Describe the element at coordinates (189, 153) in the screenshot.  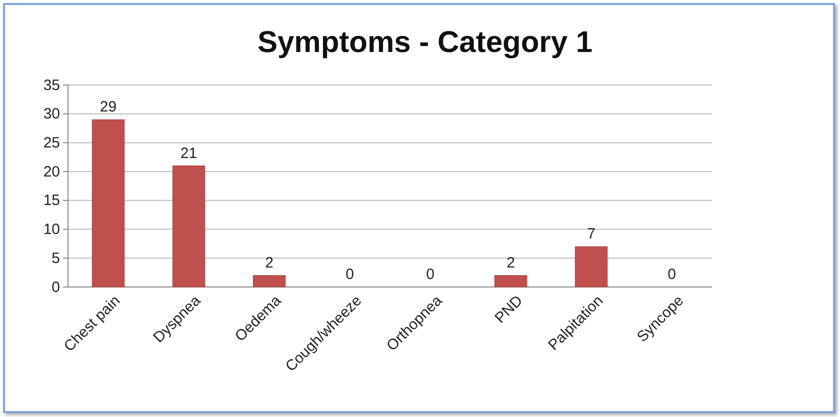
I see `data-label: 21` at that location.